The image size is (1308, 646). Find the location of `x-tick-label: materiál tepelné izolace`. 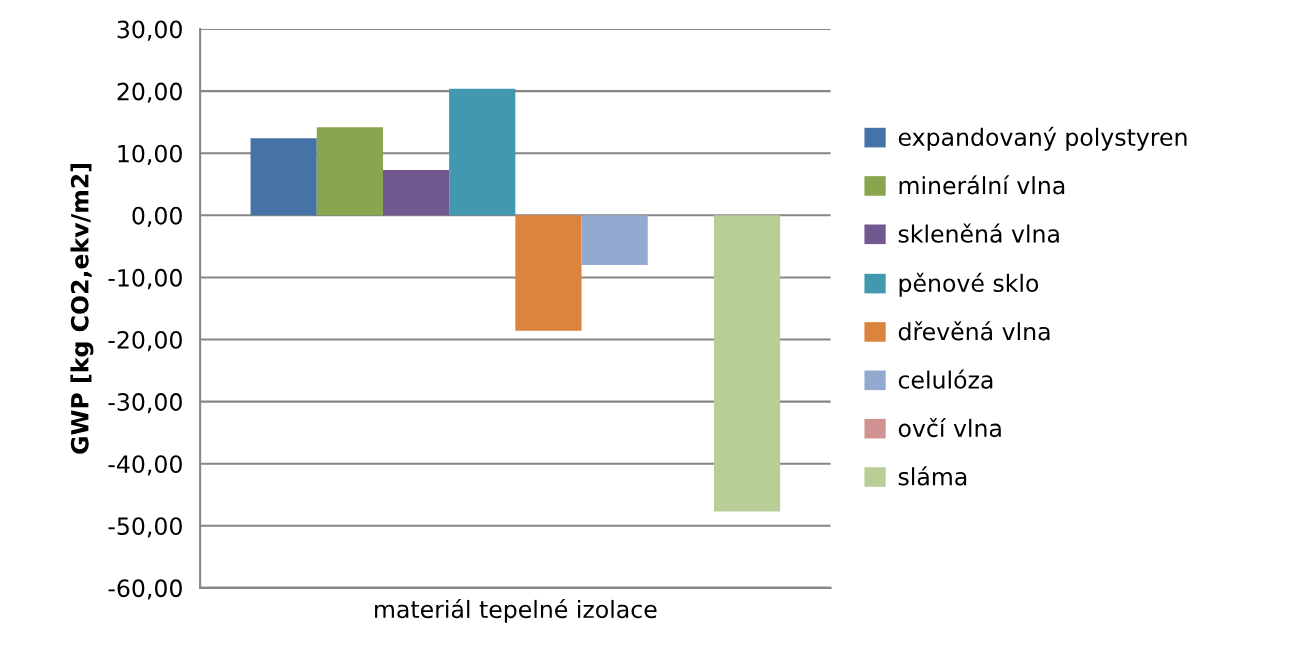

x-tick-label: materiál tepelné izolace is located at coordinates (516, 610).